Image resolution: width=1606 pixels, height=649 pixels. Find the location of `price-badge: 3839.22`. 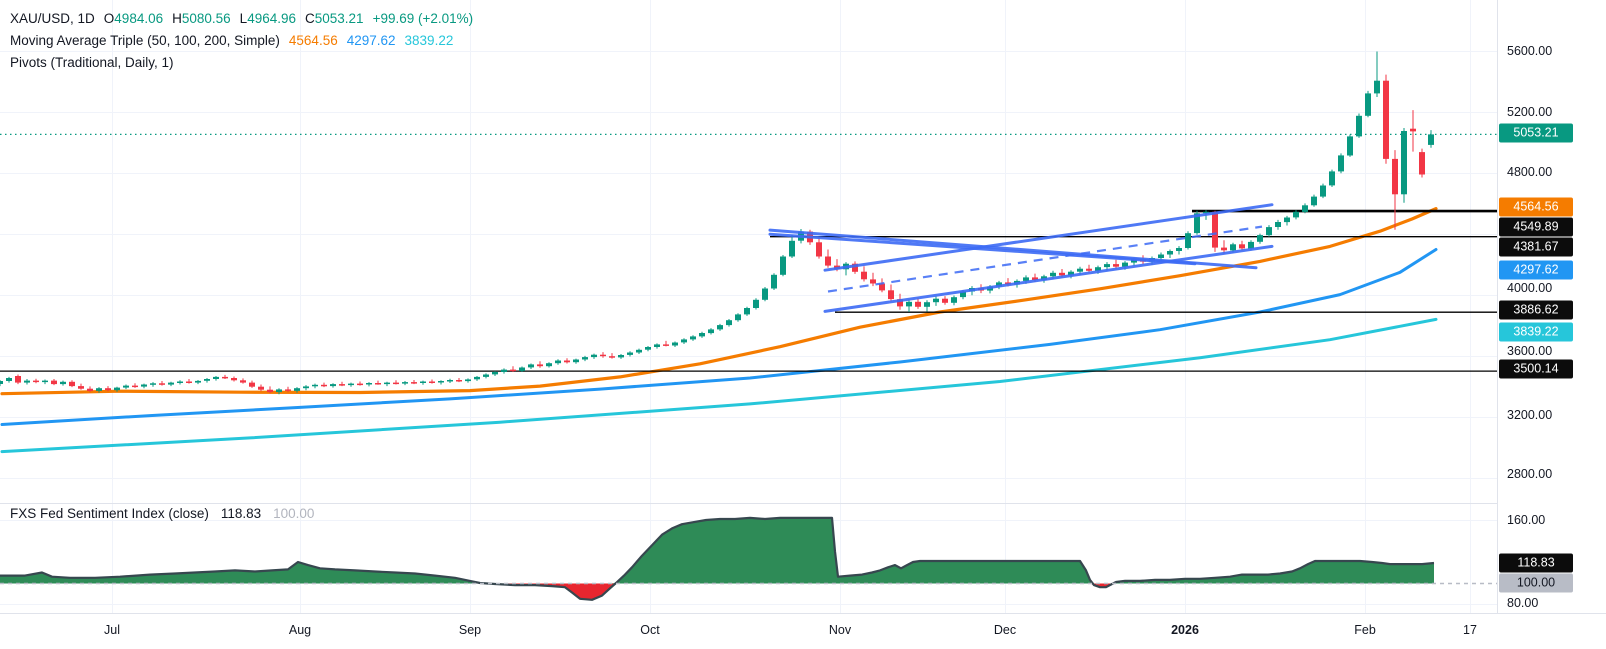

price-badge: 3839.22 is located at coordinates (1536, 332).